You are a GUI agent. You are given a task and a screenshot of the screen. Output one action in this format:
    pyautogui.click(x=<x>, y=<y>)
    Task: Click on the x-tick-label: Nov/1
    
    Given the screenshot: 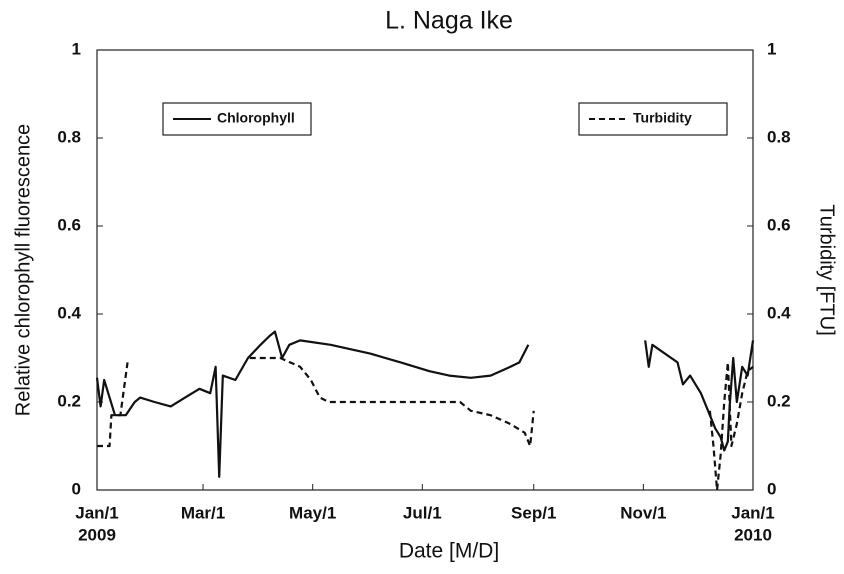 What is the action you would take?
    pyautogui.click(x=643, y=512)
    